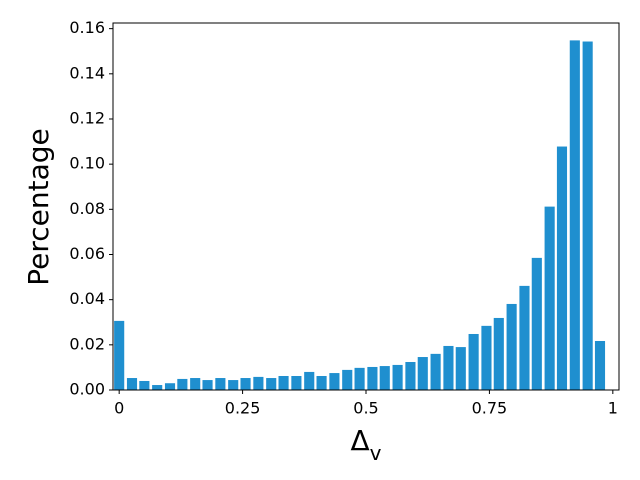  What do you see at coordinates (87, 389) in the screenshot?
I see `y-tick-label: 0.00` at bounding box center [87, 389].